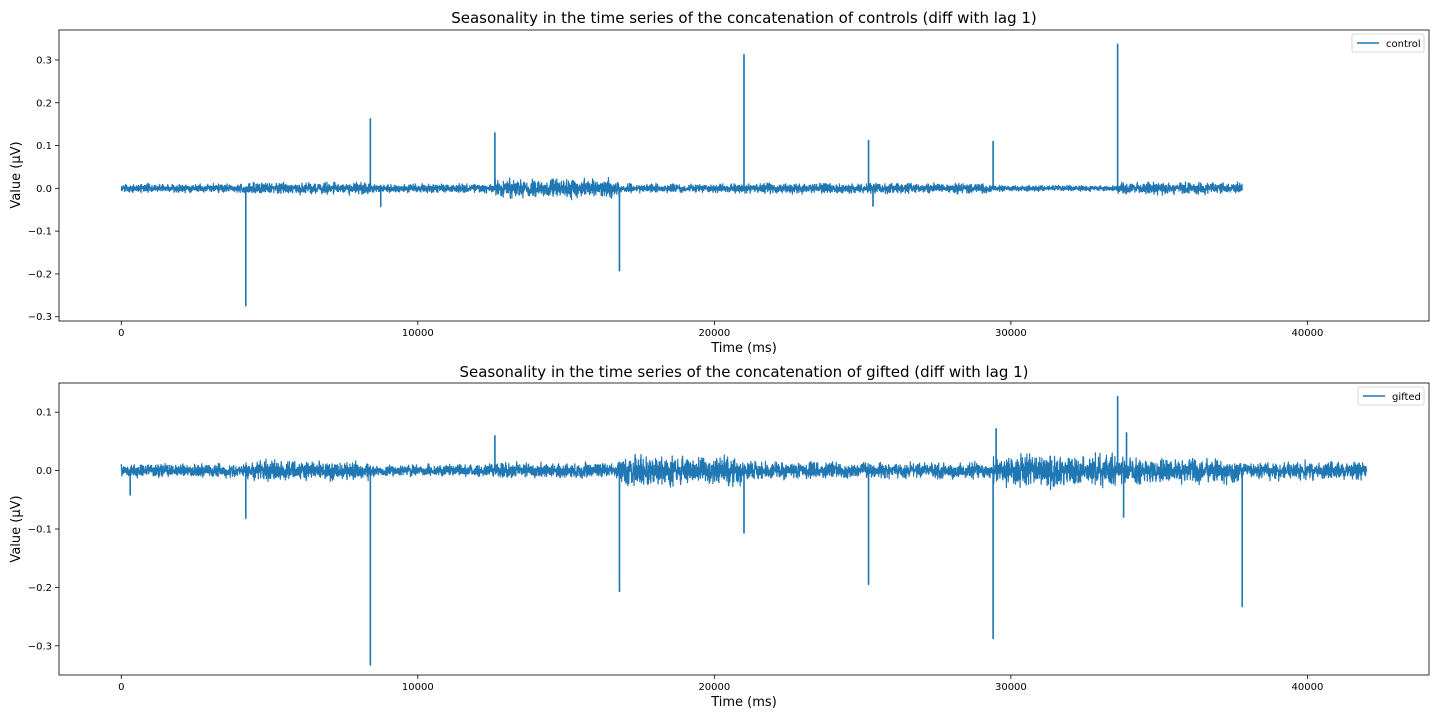 Image resolution: width=1440 pixels, height=720 pixels. I want to click on legend-entry-control: control, so click(1403, 44).